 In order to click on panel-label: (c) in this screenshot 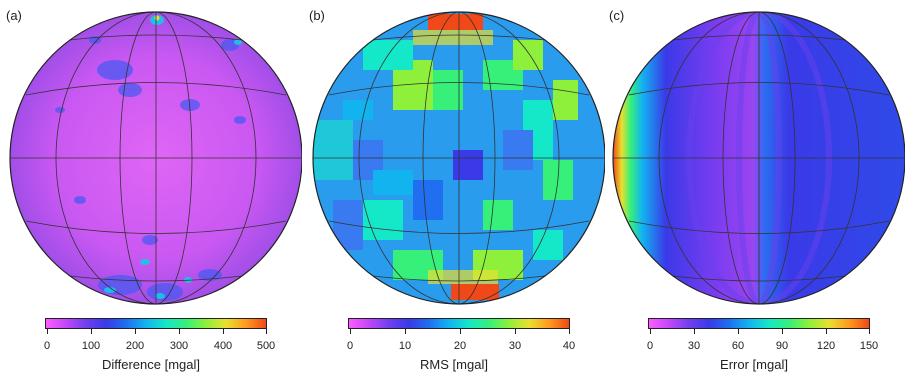, I will do `click(617, 15)`.